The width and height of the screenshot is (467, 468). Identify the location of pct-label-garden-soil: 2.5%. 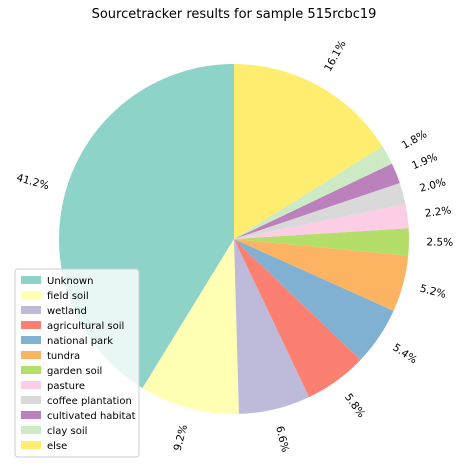
(439, 242).